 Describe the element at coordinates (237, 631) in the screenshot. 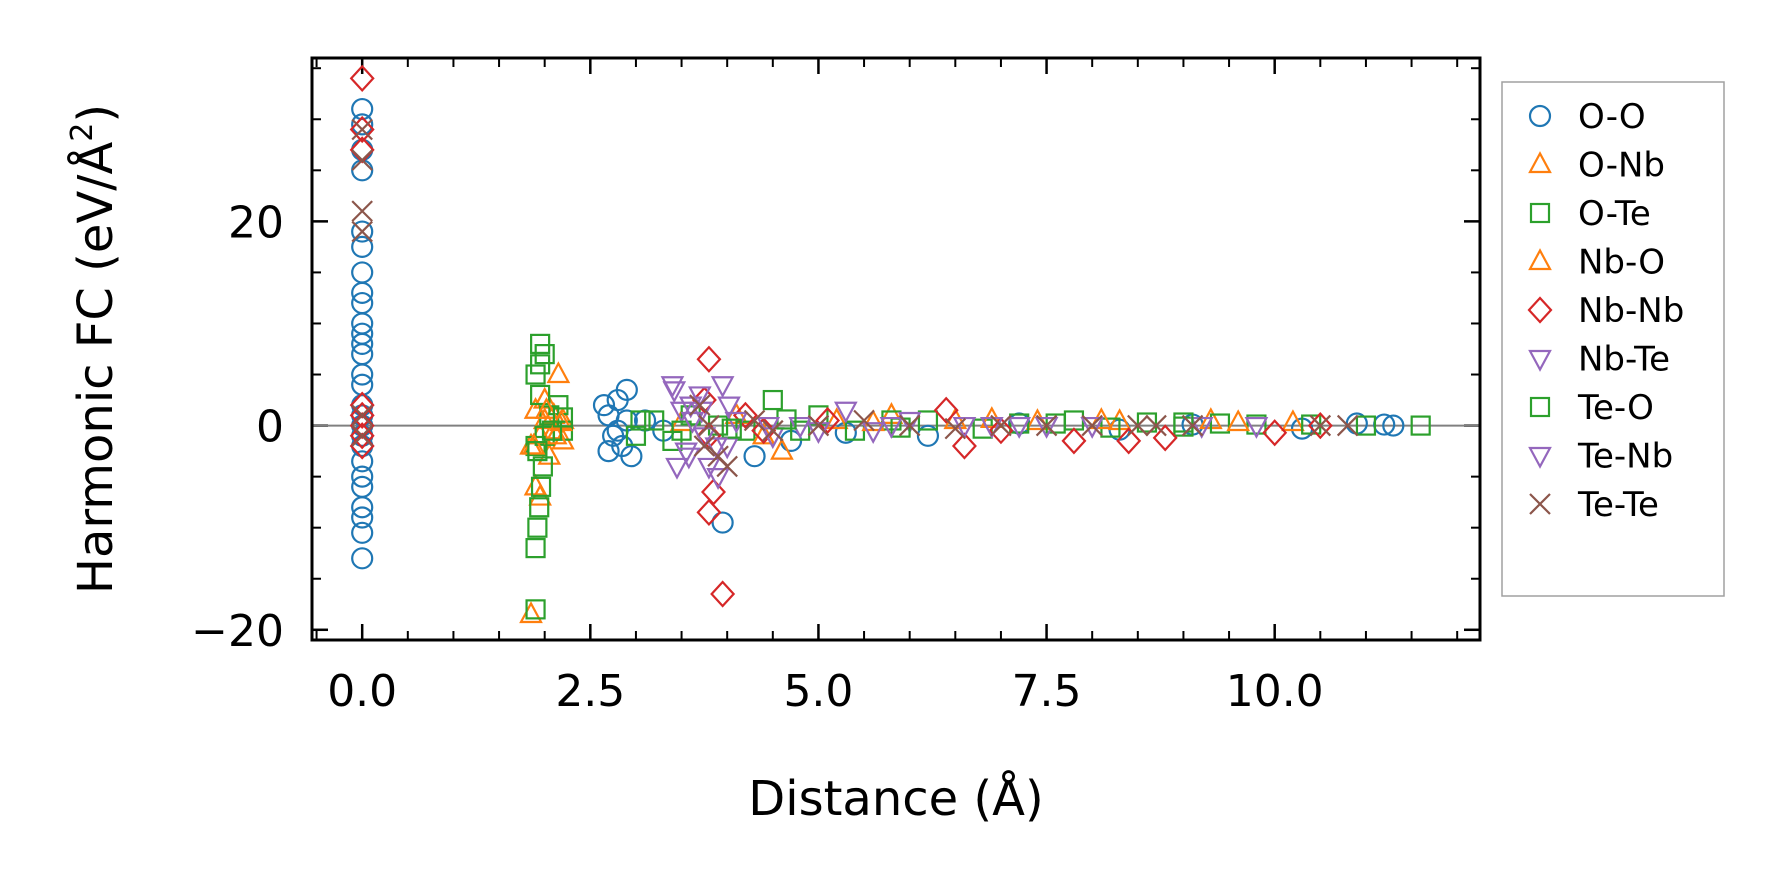

I see `y-tick-label: −20` at that location.